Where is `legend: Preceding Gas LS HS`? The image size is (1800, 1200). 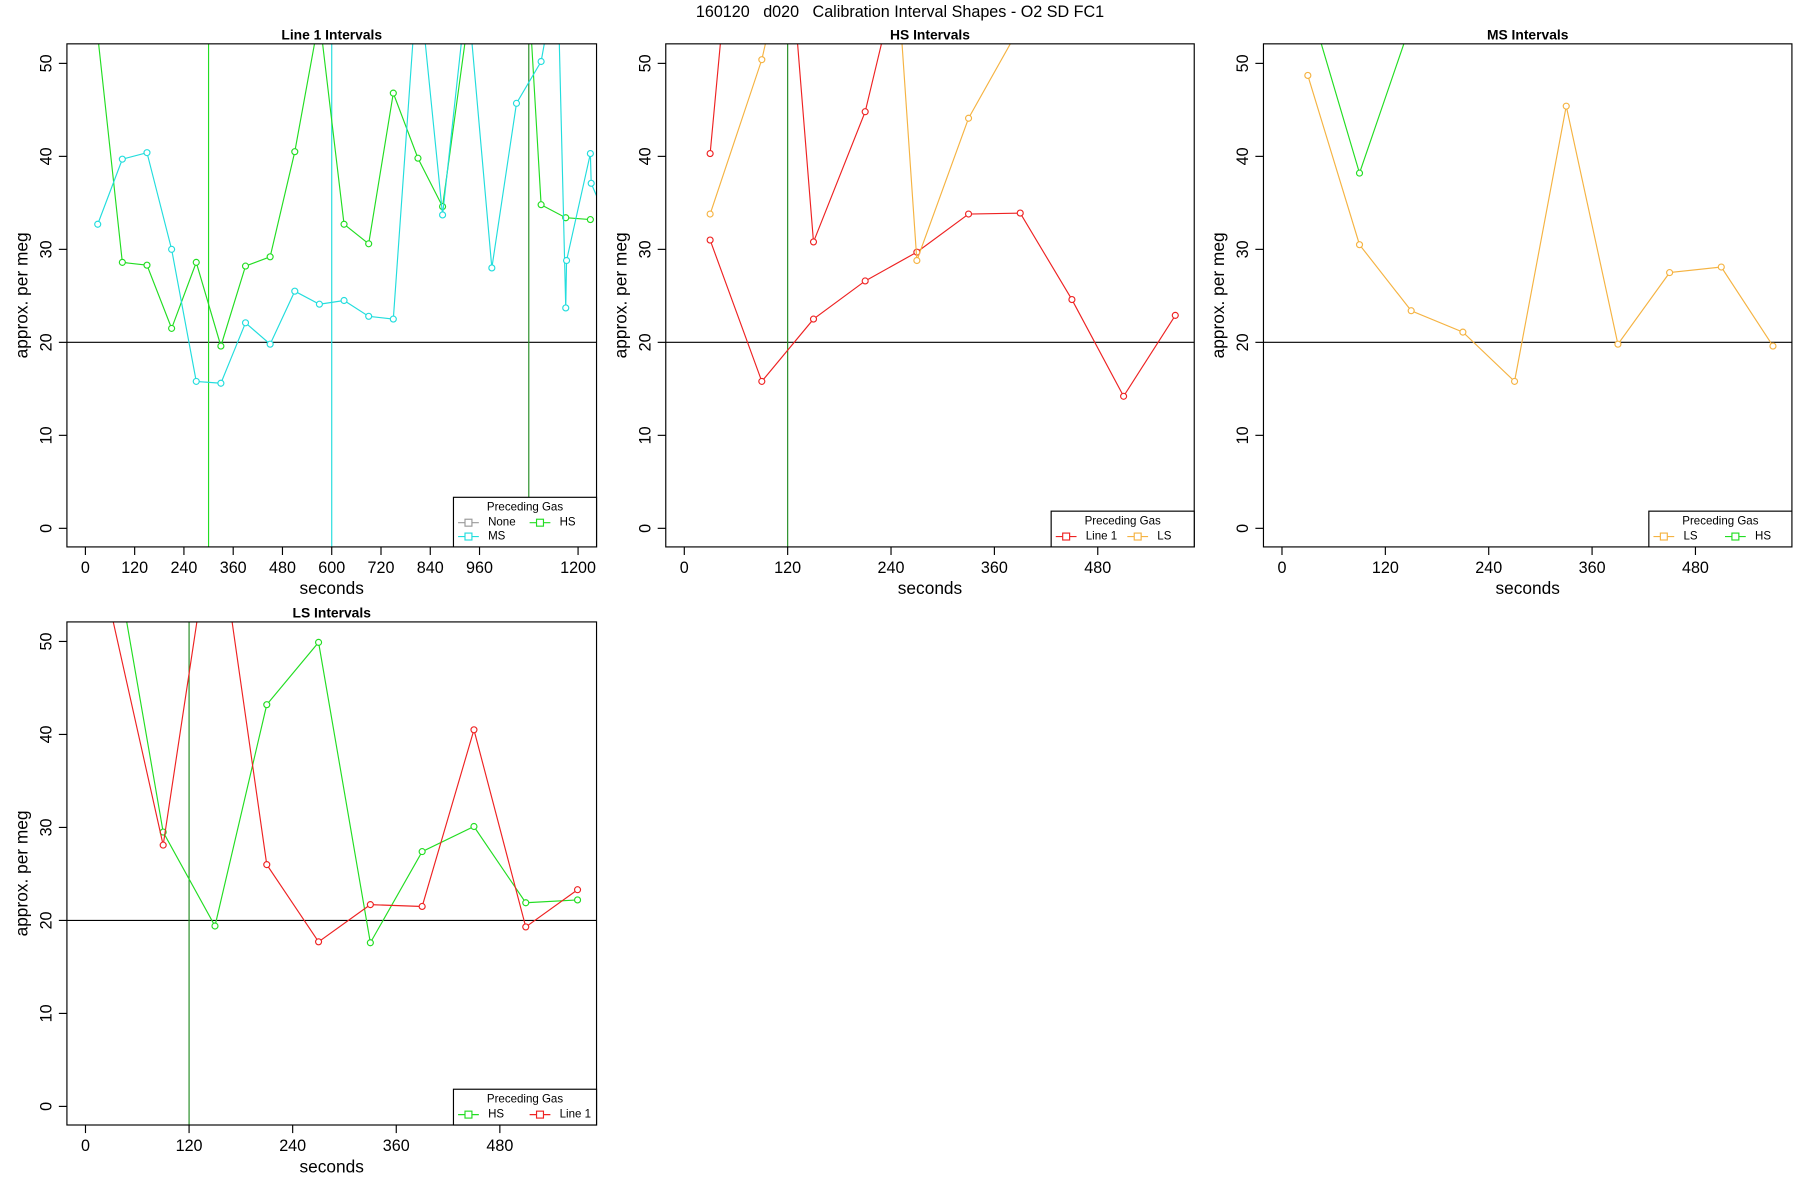
legend: Preceding Gas LS HS is located at coordinates (1720, 529).